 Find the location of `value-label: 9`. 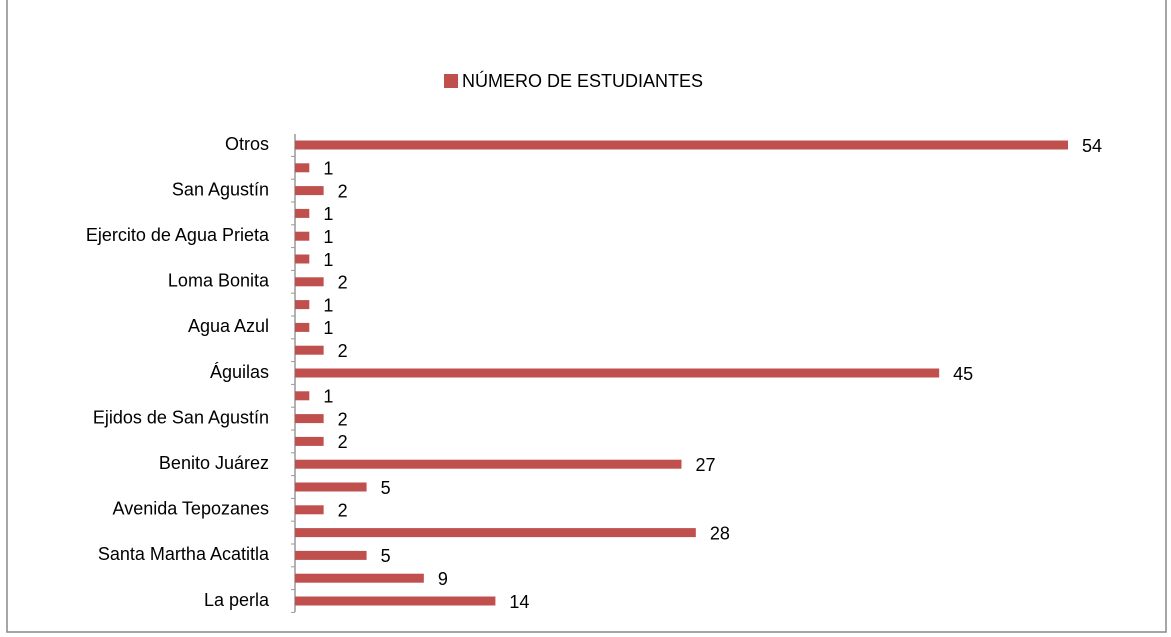

value-label: 9 is located at coordinates (443, 579).